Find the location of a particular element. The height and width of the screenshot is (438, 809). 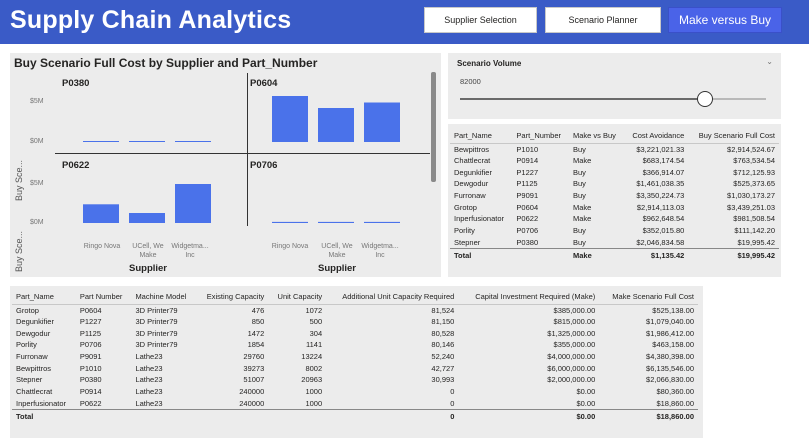

t2-cell: 81,524 is located at coordinates (443, 310).